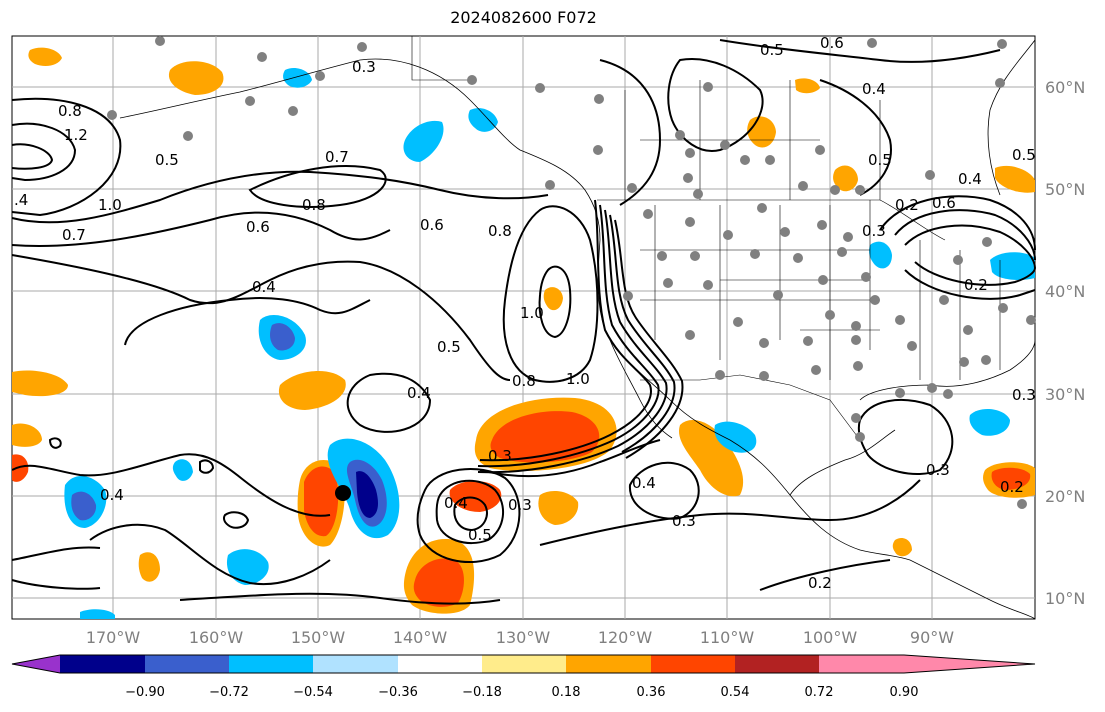 Image resolution: width=1105 pixels, height=712 pixels. I want to click on contour-label: 0.3, so click(520, 505).